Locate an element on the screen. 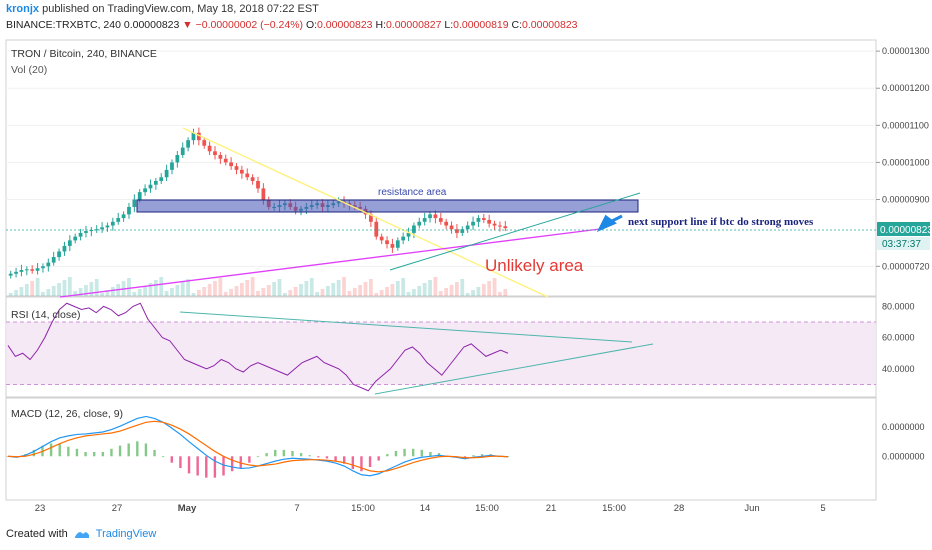 The height and width of the screenshot is (550, 932). rsi-tick-label: 40.0000 is located at coordinates (898, 369).